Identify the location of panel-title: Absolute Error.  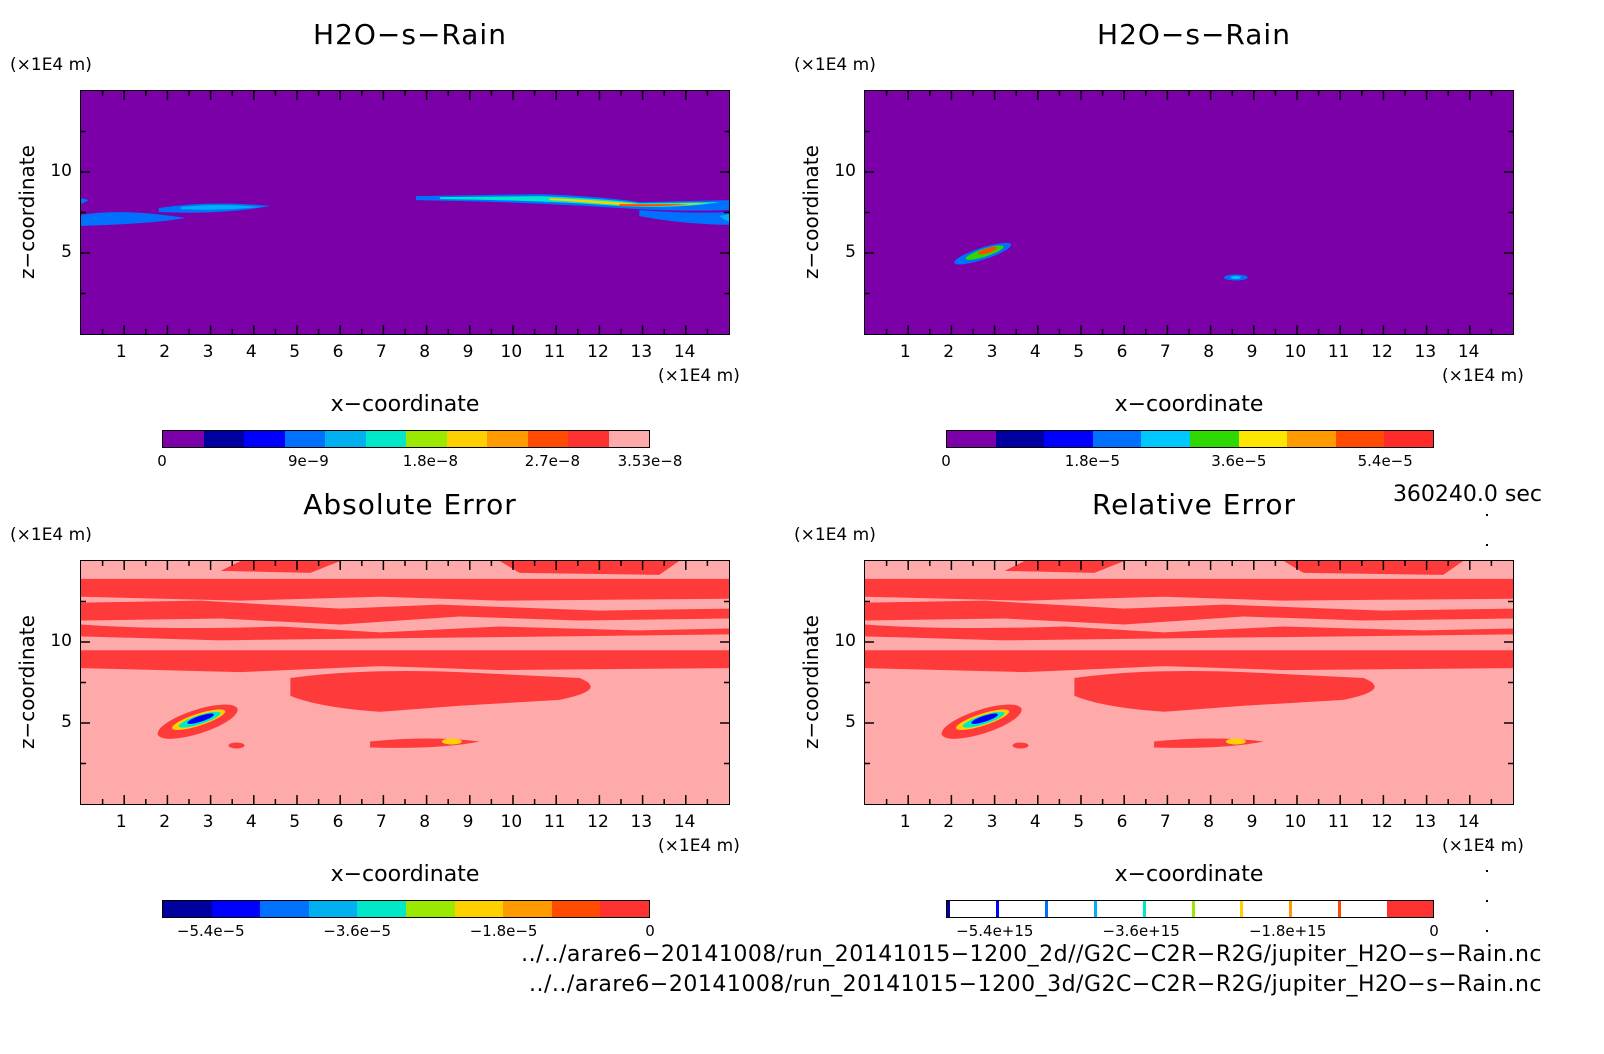
(410, 504).